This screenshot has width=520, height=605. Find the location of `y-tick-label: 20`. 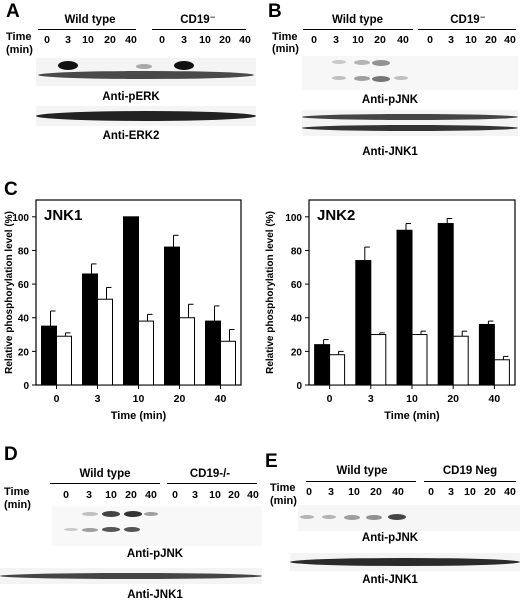

y-tick-label: 20 is located at coordinates (24, 352).